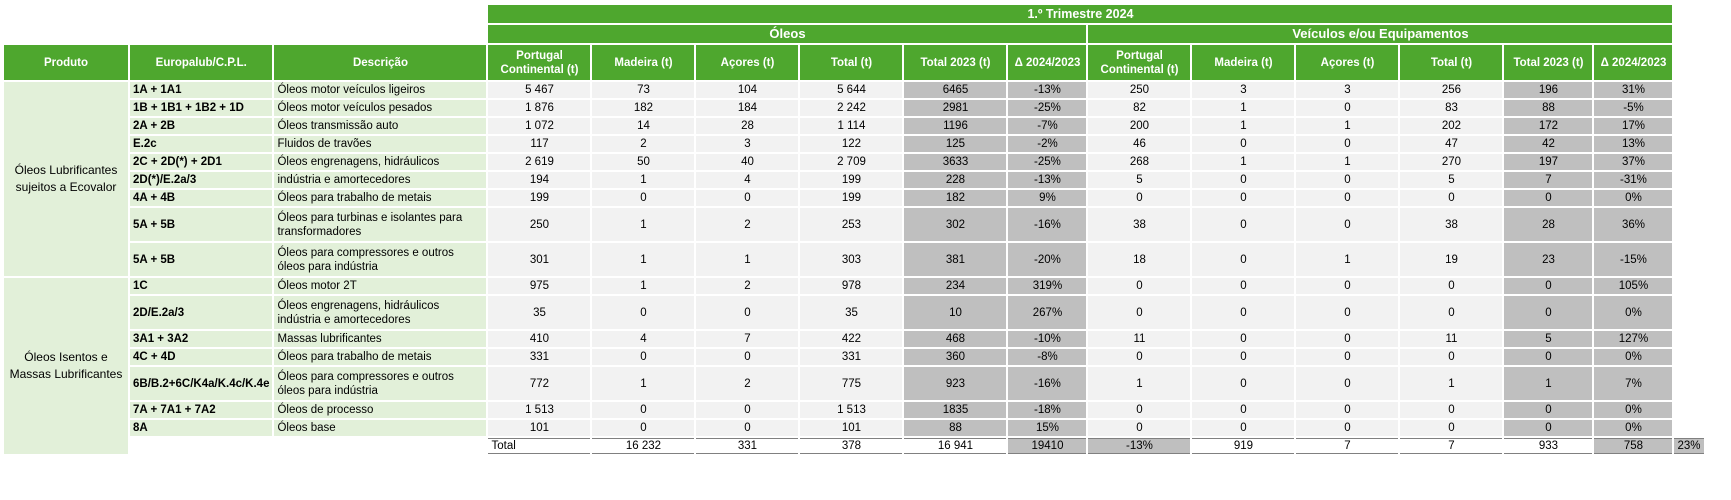  I want to click on veiculos-value: 19, so click(1451, 259).